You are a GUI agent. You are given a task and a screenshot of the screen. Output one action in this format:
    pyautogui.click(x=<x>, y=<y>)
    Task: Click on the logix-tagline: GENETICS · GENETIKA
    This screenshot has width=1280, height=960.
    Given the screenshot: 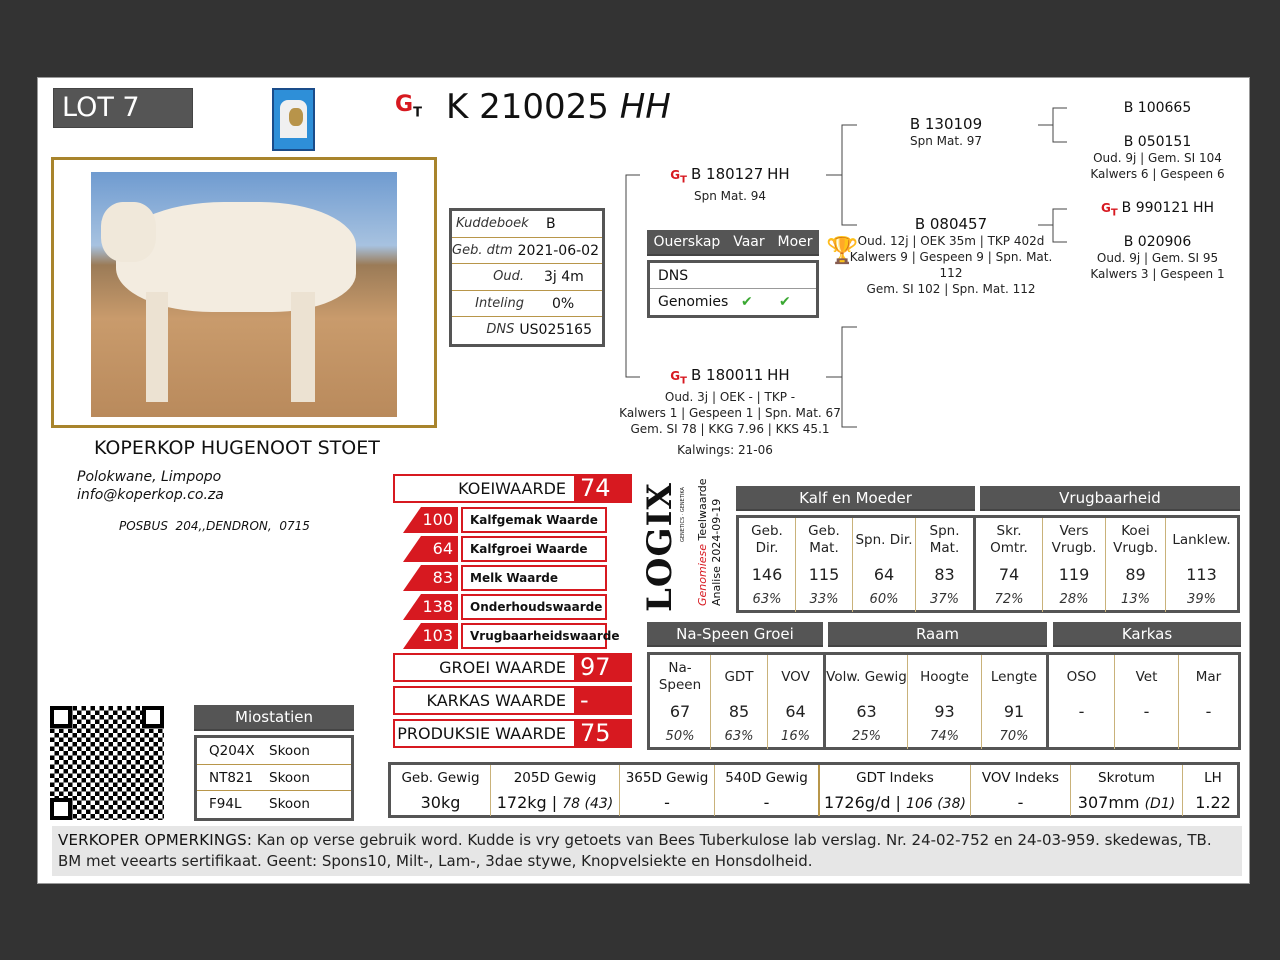 What is the action you would take?
    pyautogui.click(x=683, y=514)
    